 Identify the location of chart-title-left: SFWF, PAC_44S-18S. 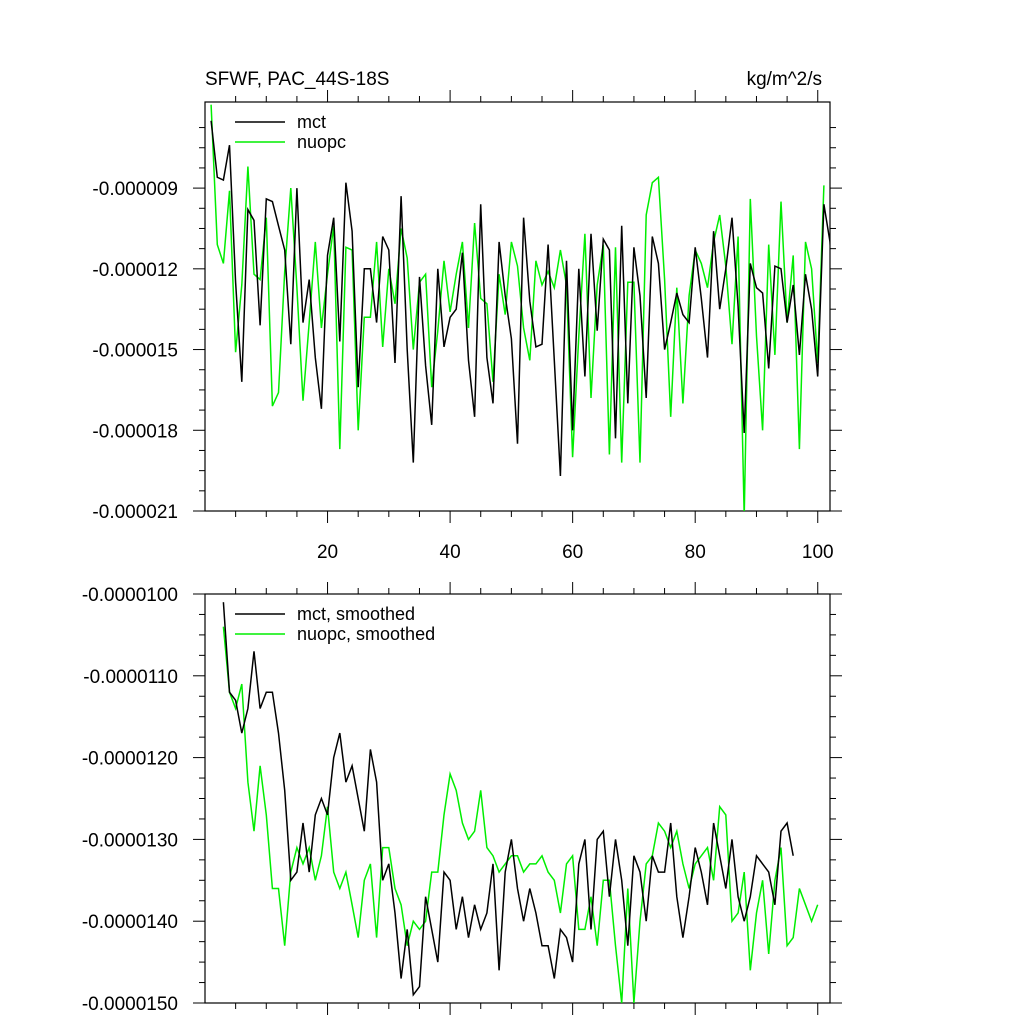
(297, 79).